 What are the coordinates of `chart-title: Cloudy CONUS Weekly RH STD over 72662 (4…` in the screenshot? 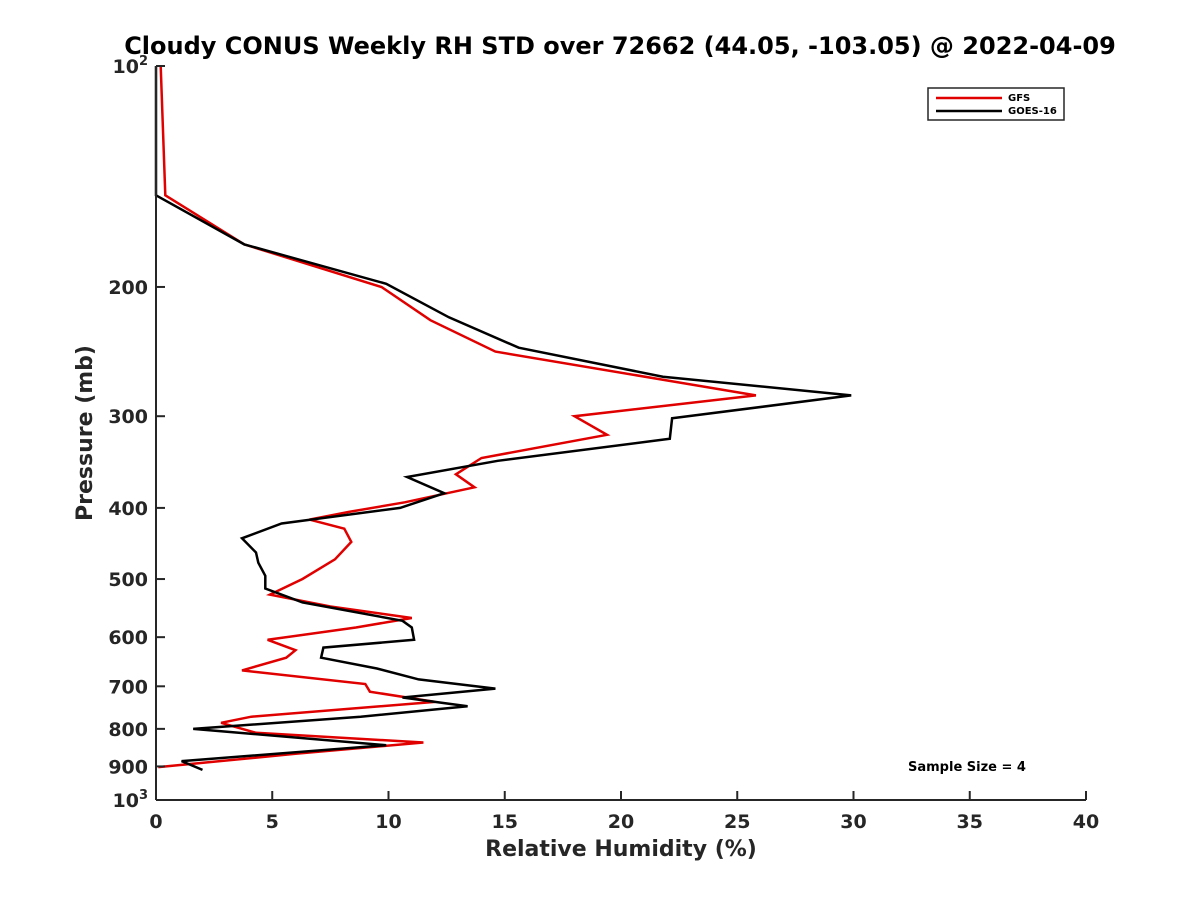 It's located at (620, 46).